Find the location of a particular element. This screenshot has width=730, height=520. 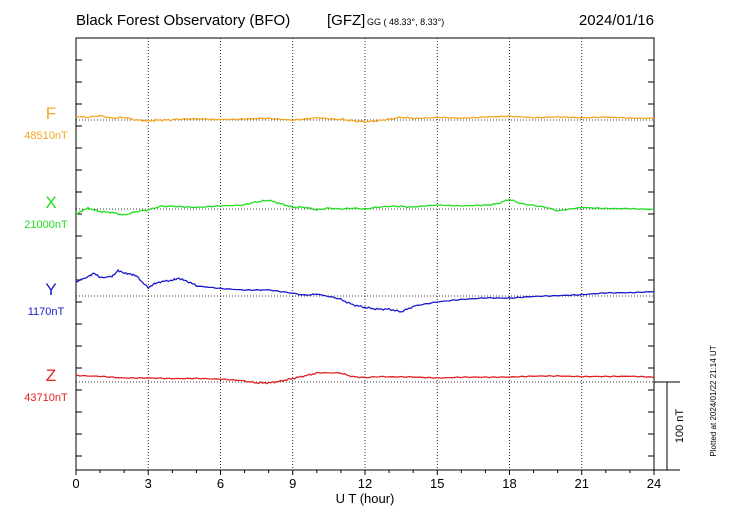

x-tick-labels: 0 3 6 9 12 15 18 21 24 is located at coordinates (366, 483).